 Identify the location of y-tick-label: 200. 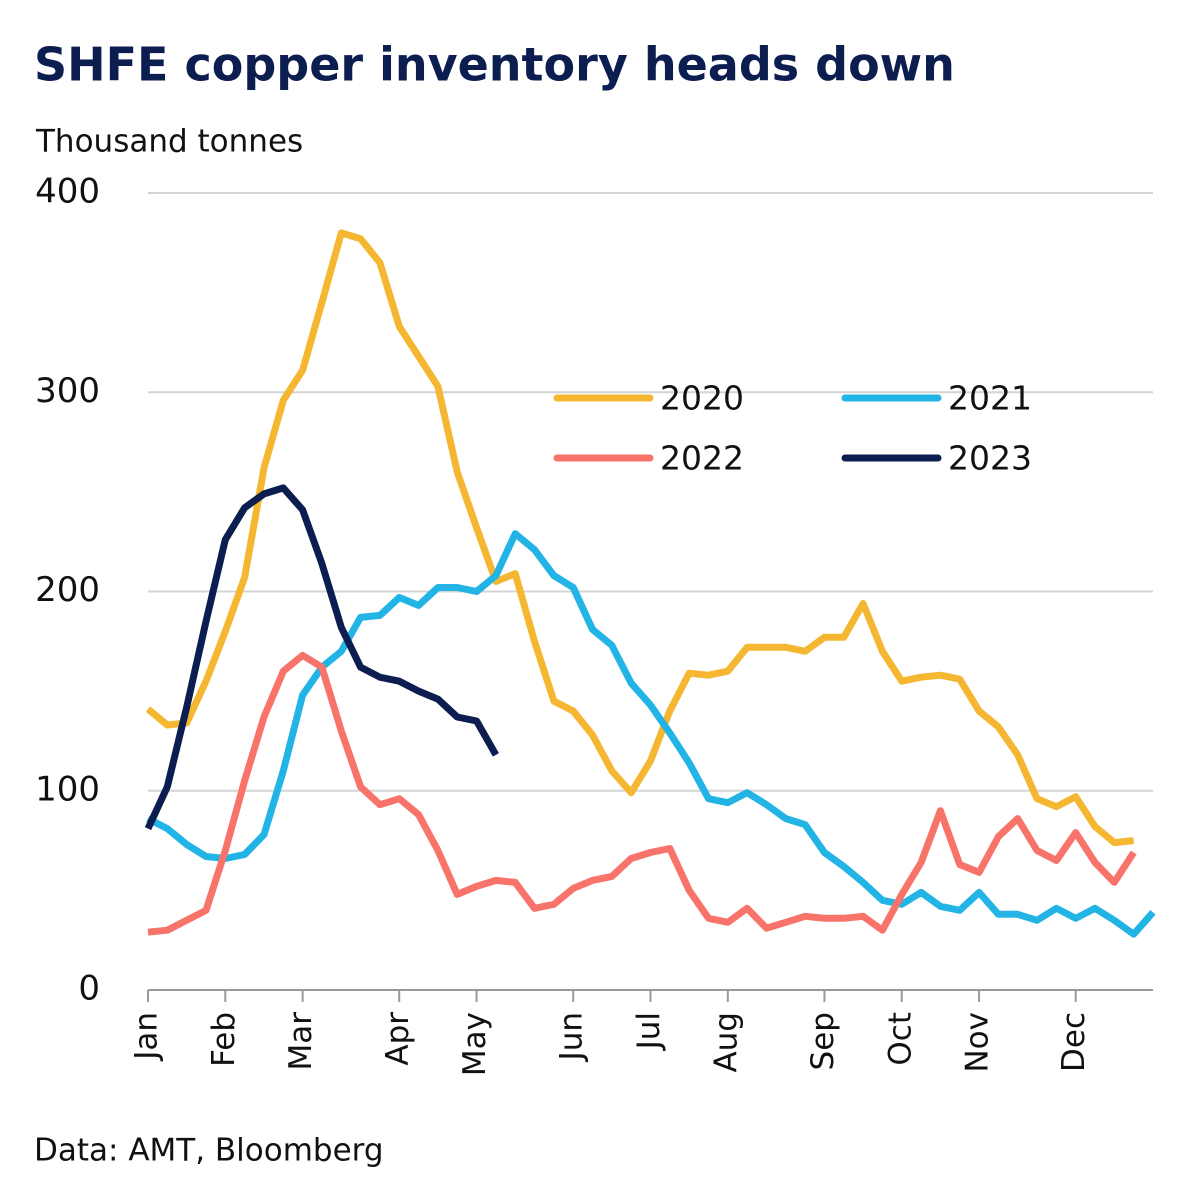
(67, 590).